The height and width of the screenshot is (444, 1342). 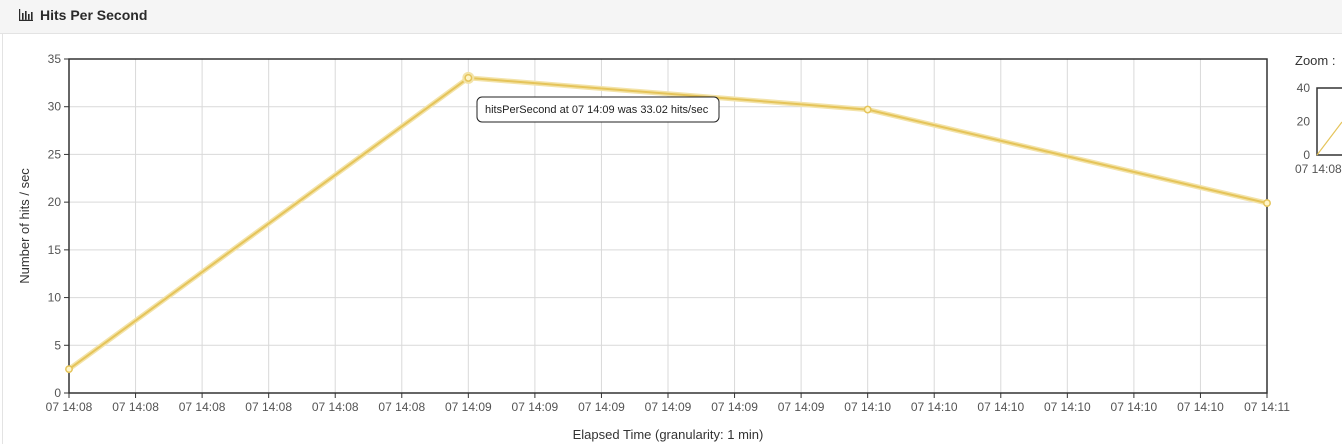 What do you see at coordinates (1304, 88) in the screenshot?
I see `zoom-y-tick-label: 40` at bounding box center [1304, 88].